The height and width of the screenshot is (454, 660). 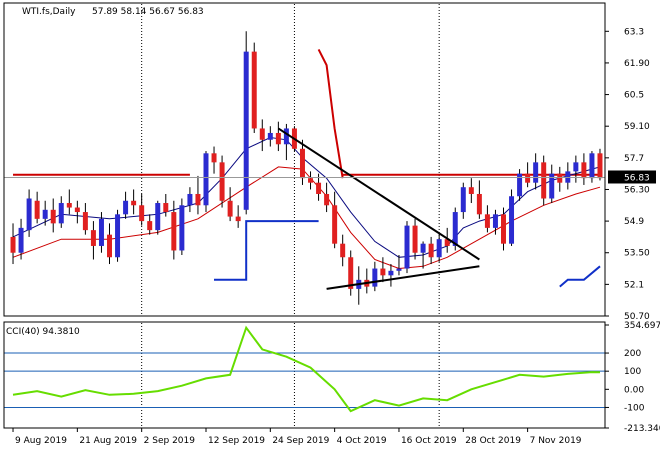 What do you see at coordinates (637, 254) in the screenshot?
I see `price-axis-label: 53.50` at bounding box center [637, 254].